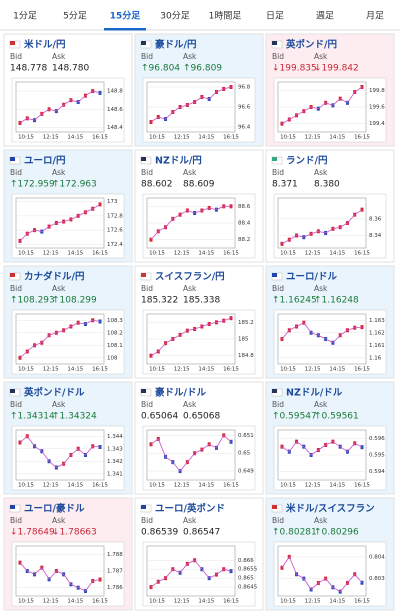 This screenshot has width=400, height=614. What do you see at coordinates (225, 16) in the screenshot?
I see `tab: 1時間足` at bounding box center [225, 16].